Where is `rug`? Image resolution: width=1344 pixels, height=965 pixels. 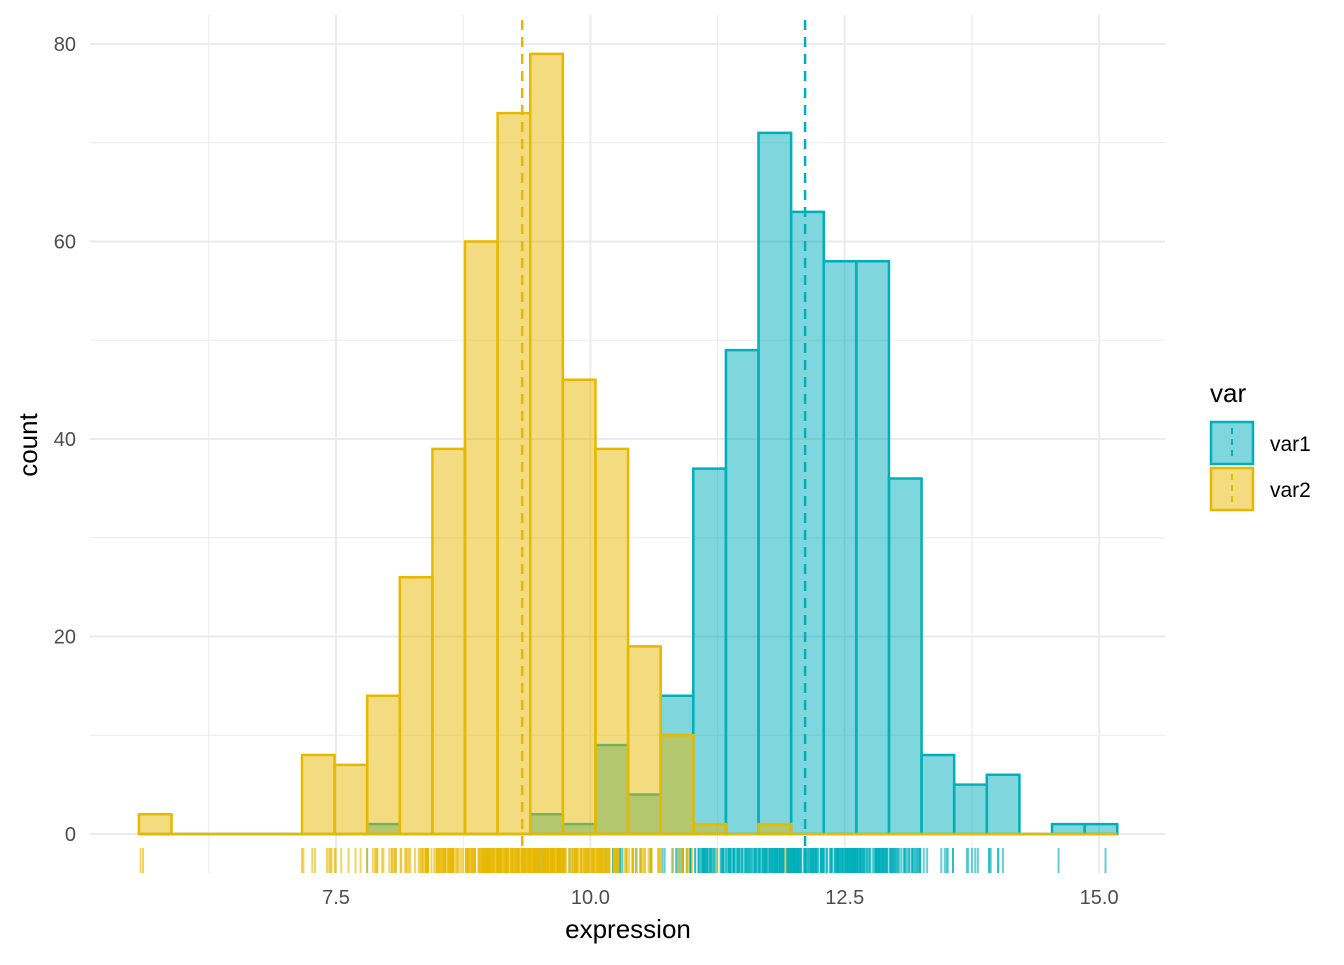
rug is located at coordinates (623, 860).